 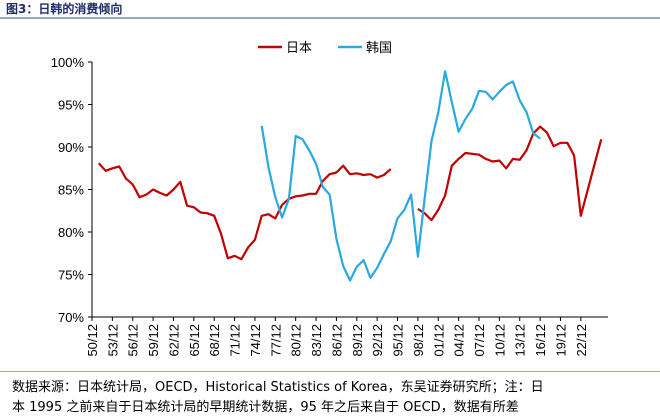 I want to click on x-tick-label: 98/12, so click(x=418, y=340).